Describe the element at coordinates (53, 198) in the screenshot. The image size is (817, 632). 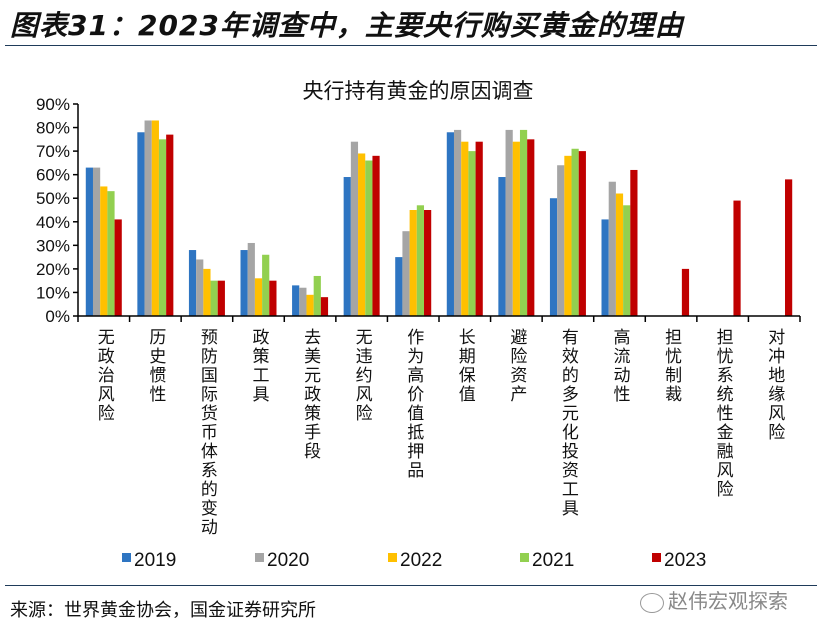
I see `y-tick-label: 50%` at that location.